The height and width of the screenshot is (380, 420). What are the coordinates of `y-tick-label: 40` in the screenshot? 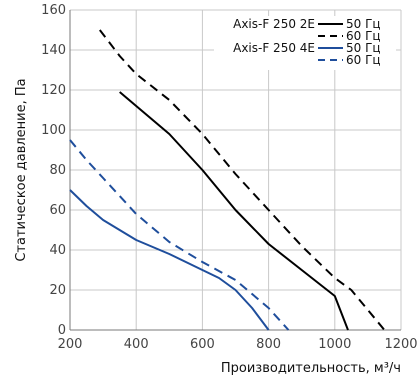 It's located at (57, 250).